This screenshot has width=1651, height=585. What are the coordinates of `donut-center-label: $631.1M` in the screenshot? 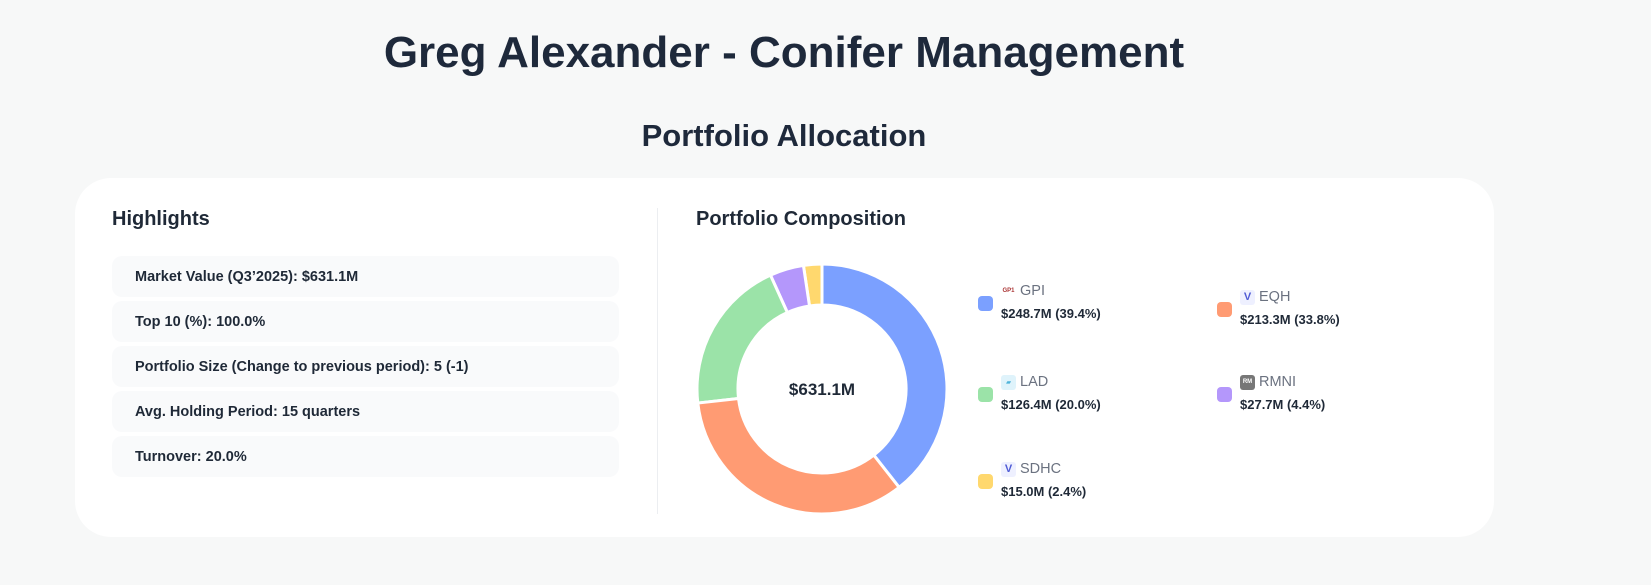 It's located at (822, 389).